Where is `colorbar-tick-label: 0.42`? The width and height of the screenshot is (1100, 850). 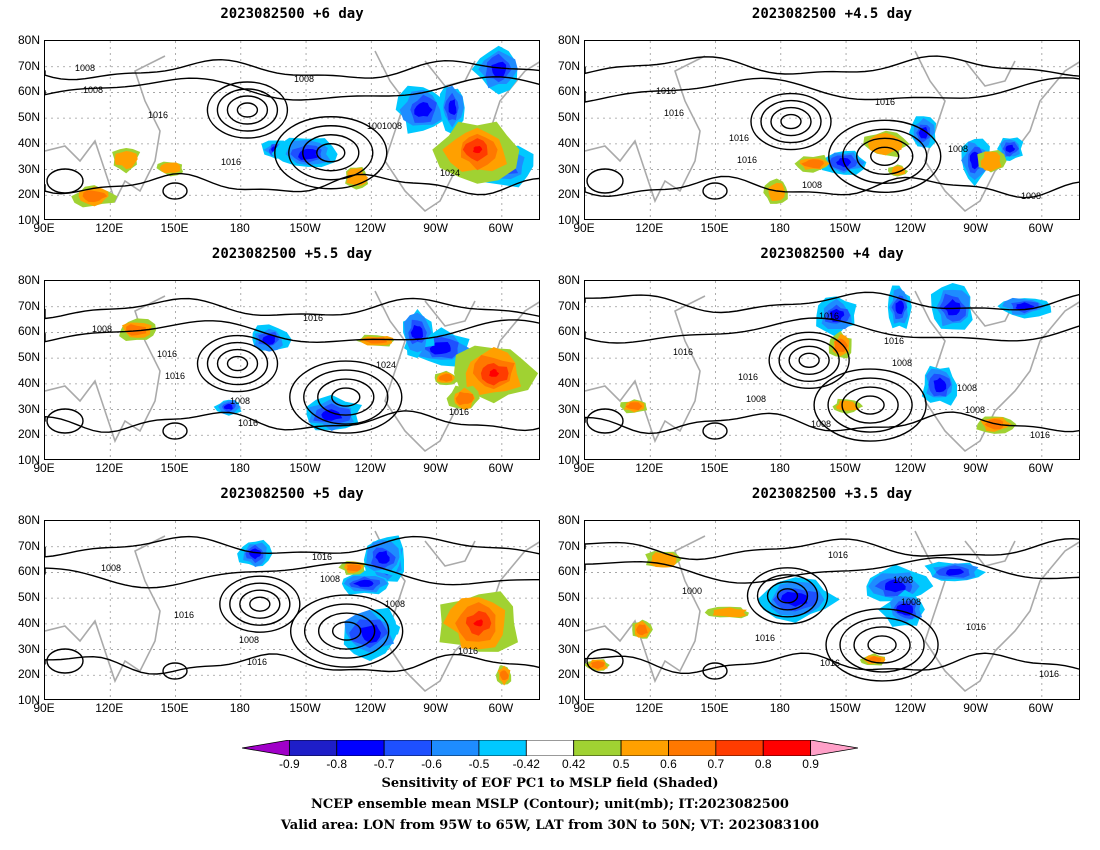
colorbar-tick-label: 0.42 is located at coordinates (574, 764).